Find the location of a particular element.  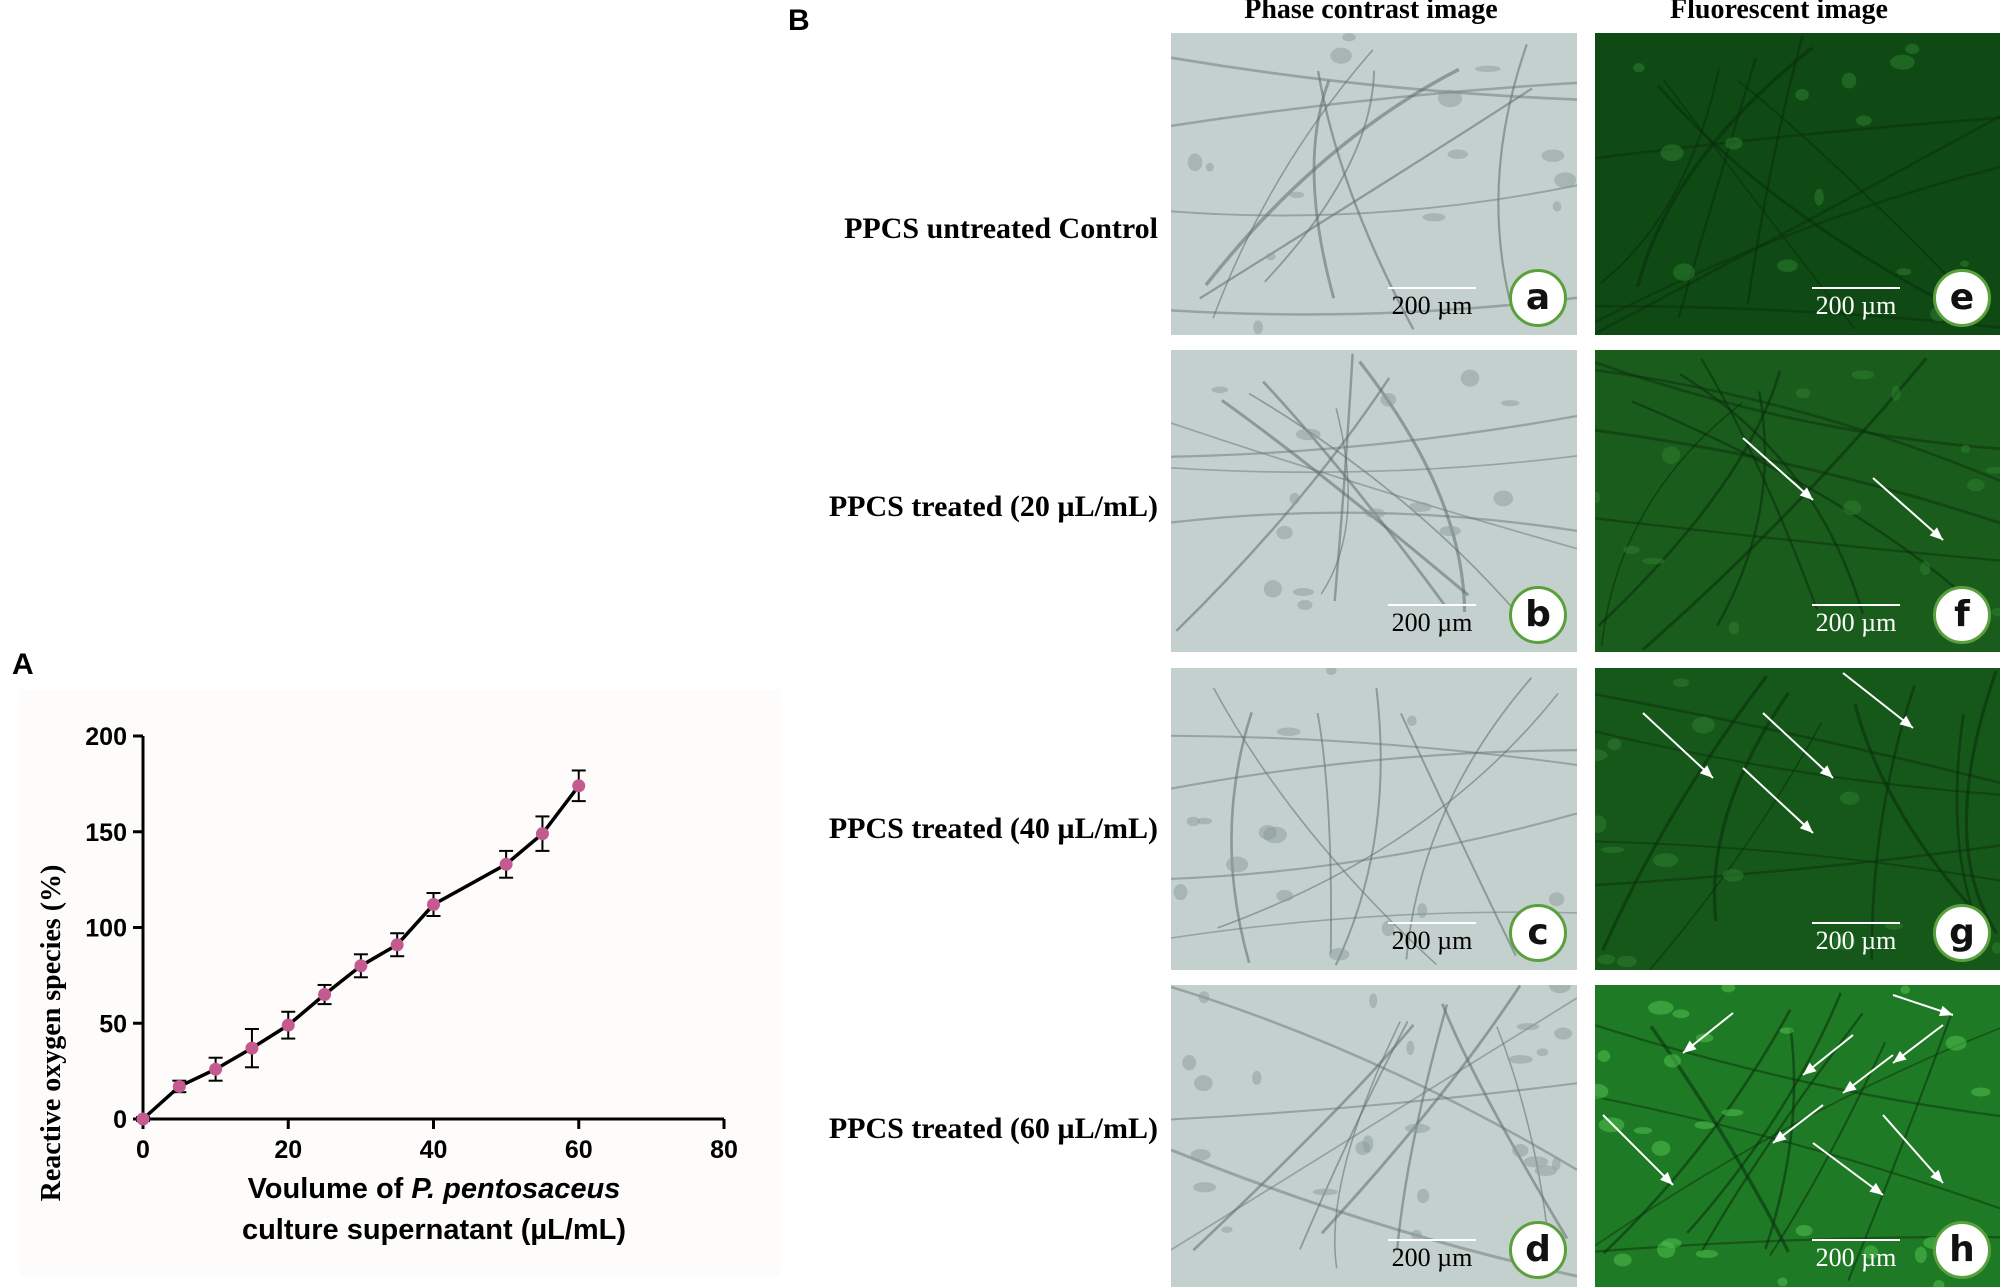

panel-b-label: B is located at coordinates (799, 20).